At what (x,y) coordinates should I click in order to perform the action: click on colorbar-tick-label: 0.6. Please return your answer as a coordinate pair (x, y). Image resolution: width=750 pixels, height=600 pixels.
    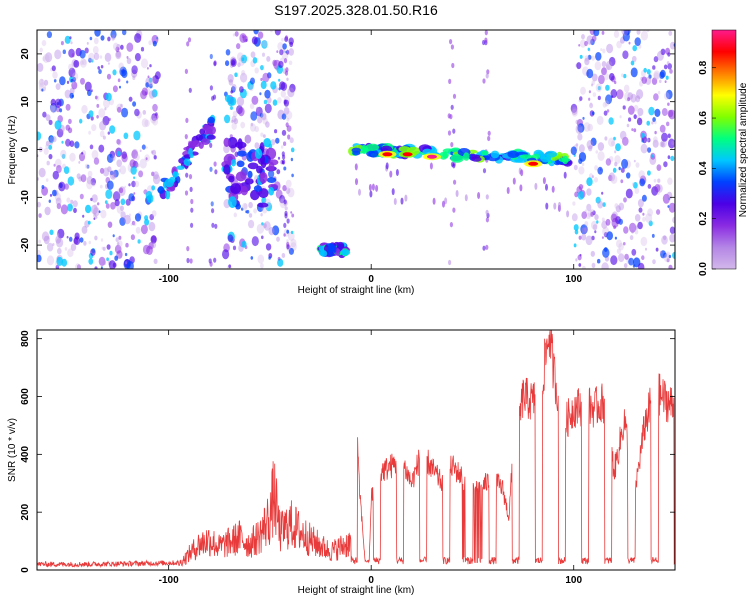
    Looking at the image, I should click on (703, 118).